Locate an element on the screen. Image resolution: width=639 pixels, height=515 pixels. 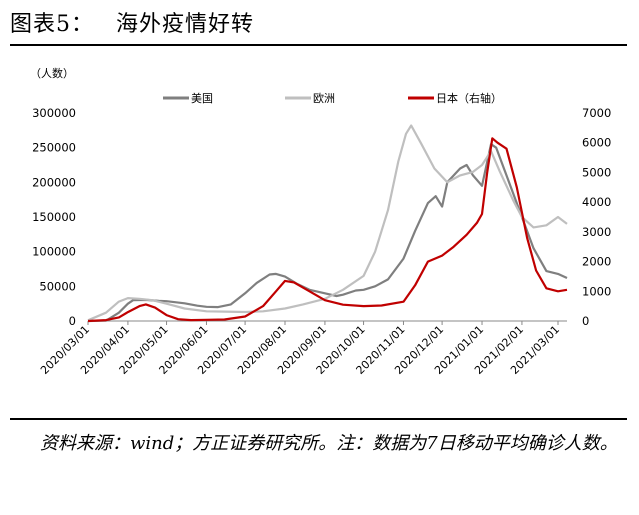
y-right-tick-label: 3000 is located at coordinates (596, 232).